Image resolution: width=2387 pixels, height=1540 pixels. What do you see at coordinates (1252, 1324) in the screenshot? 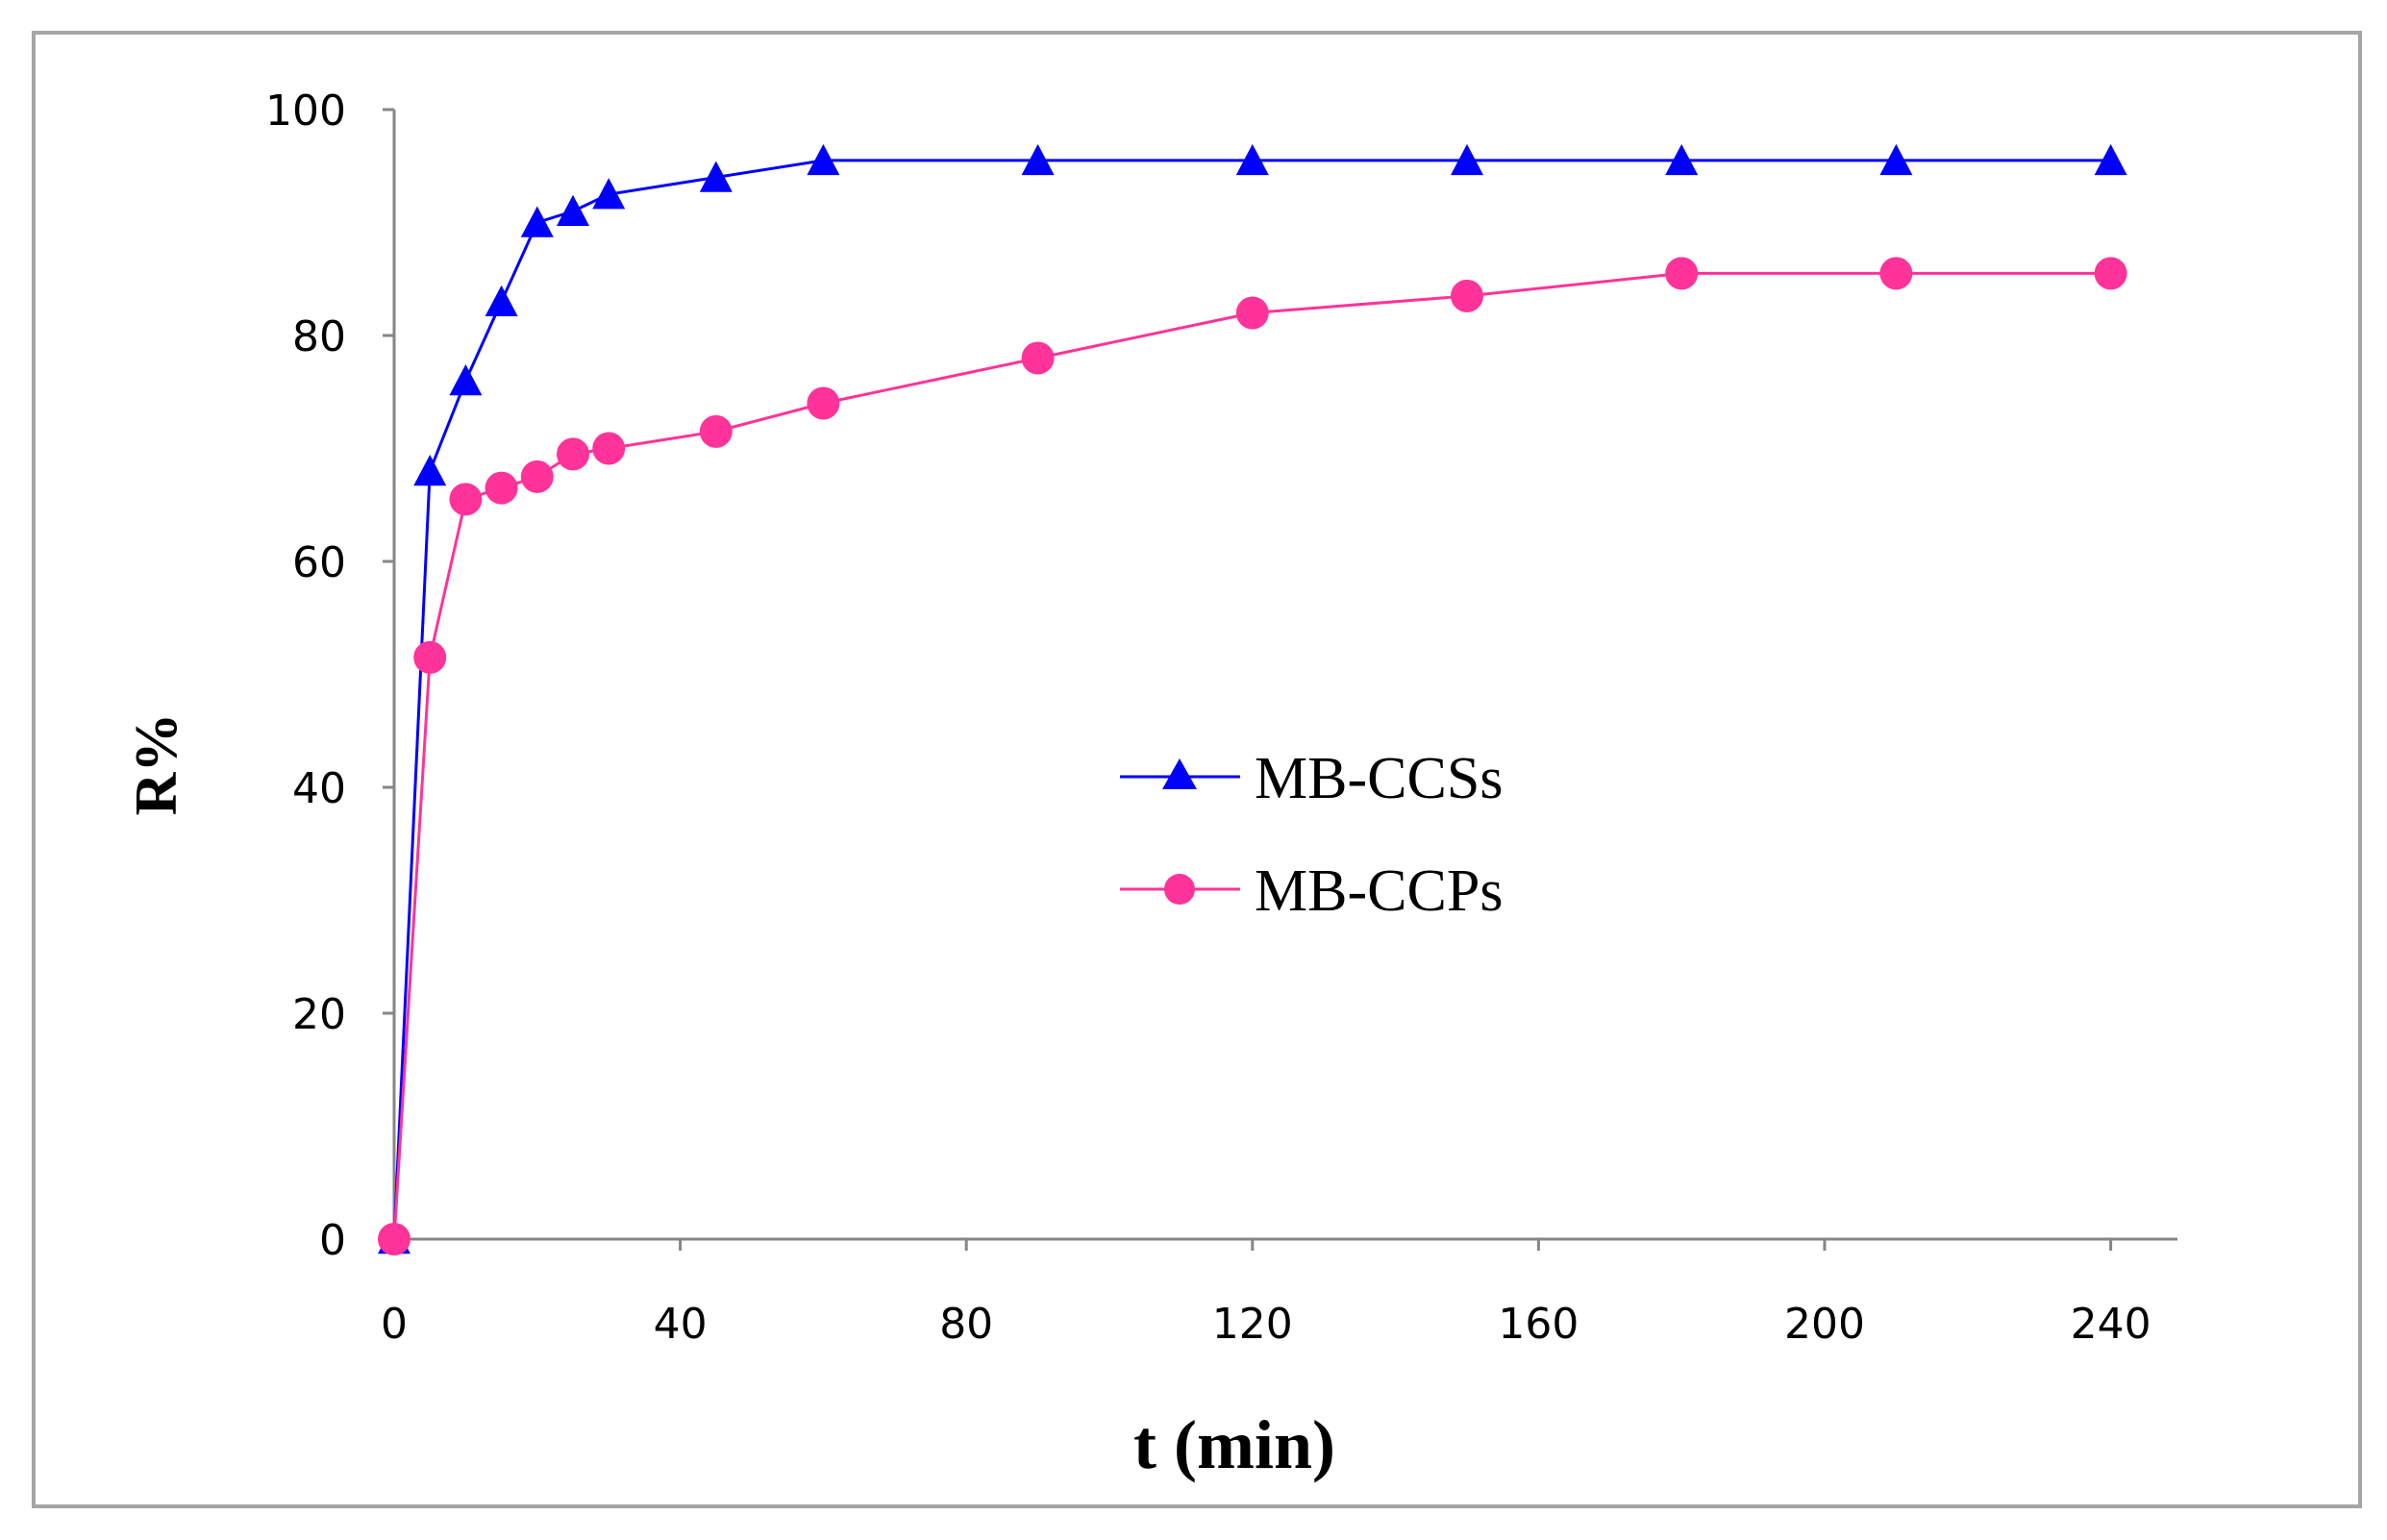
I see `x-tick-label: 120` at bounding box center [1252, 1324].